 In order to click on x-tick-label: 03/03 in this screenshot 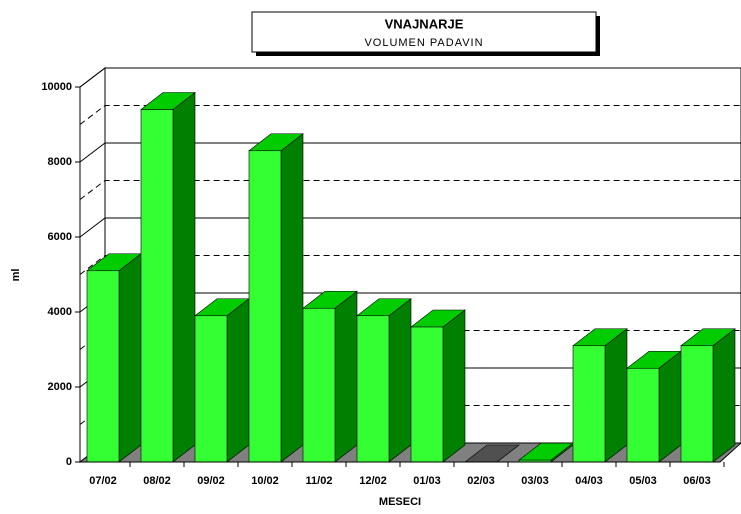, I will do `click(535, 481)`.